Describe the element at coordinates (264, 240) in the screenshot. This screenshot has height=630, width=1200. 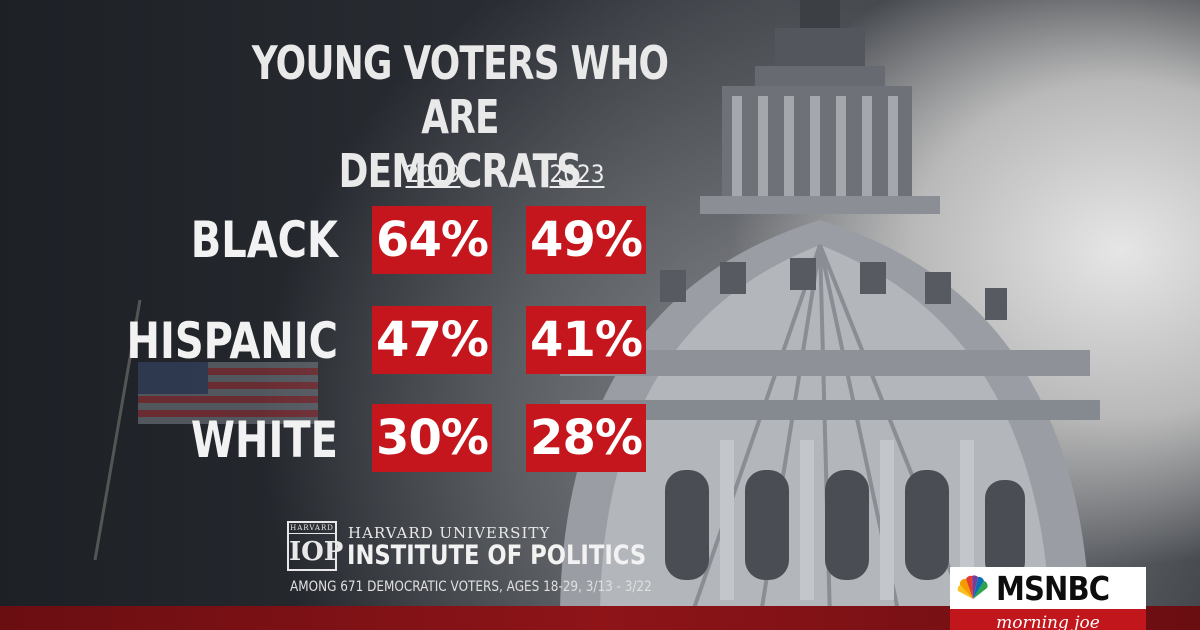
I see `row-label-black: BLACK` at that location.